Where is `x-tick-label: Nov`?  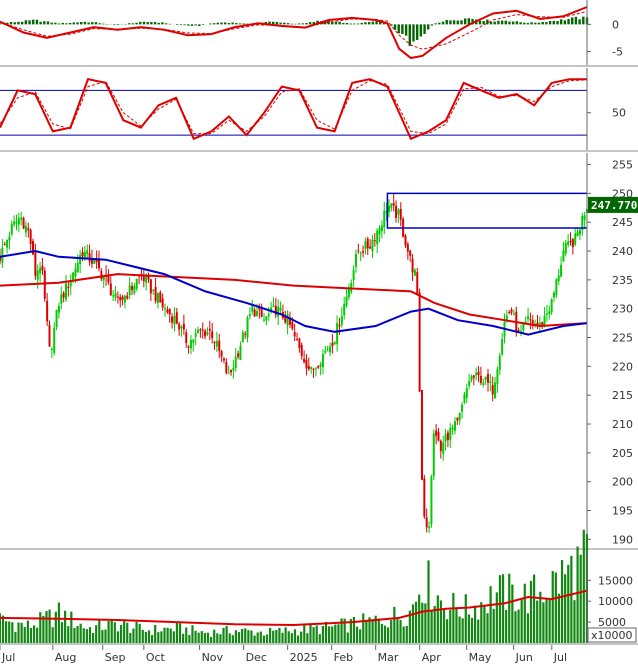 x-tick-label: Nov is located at coordinates (213, 657).